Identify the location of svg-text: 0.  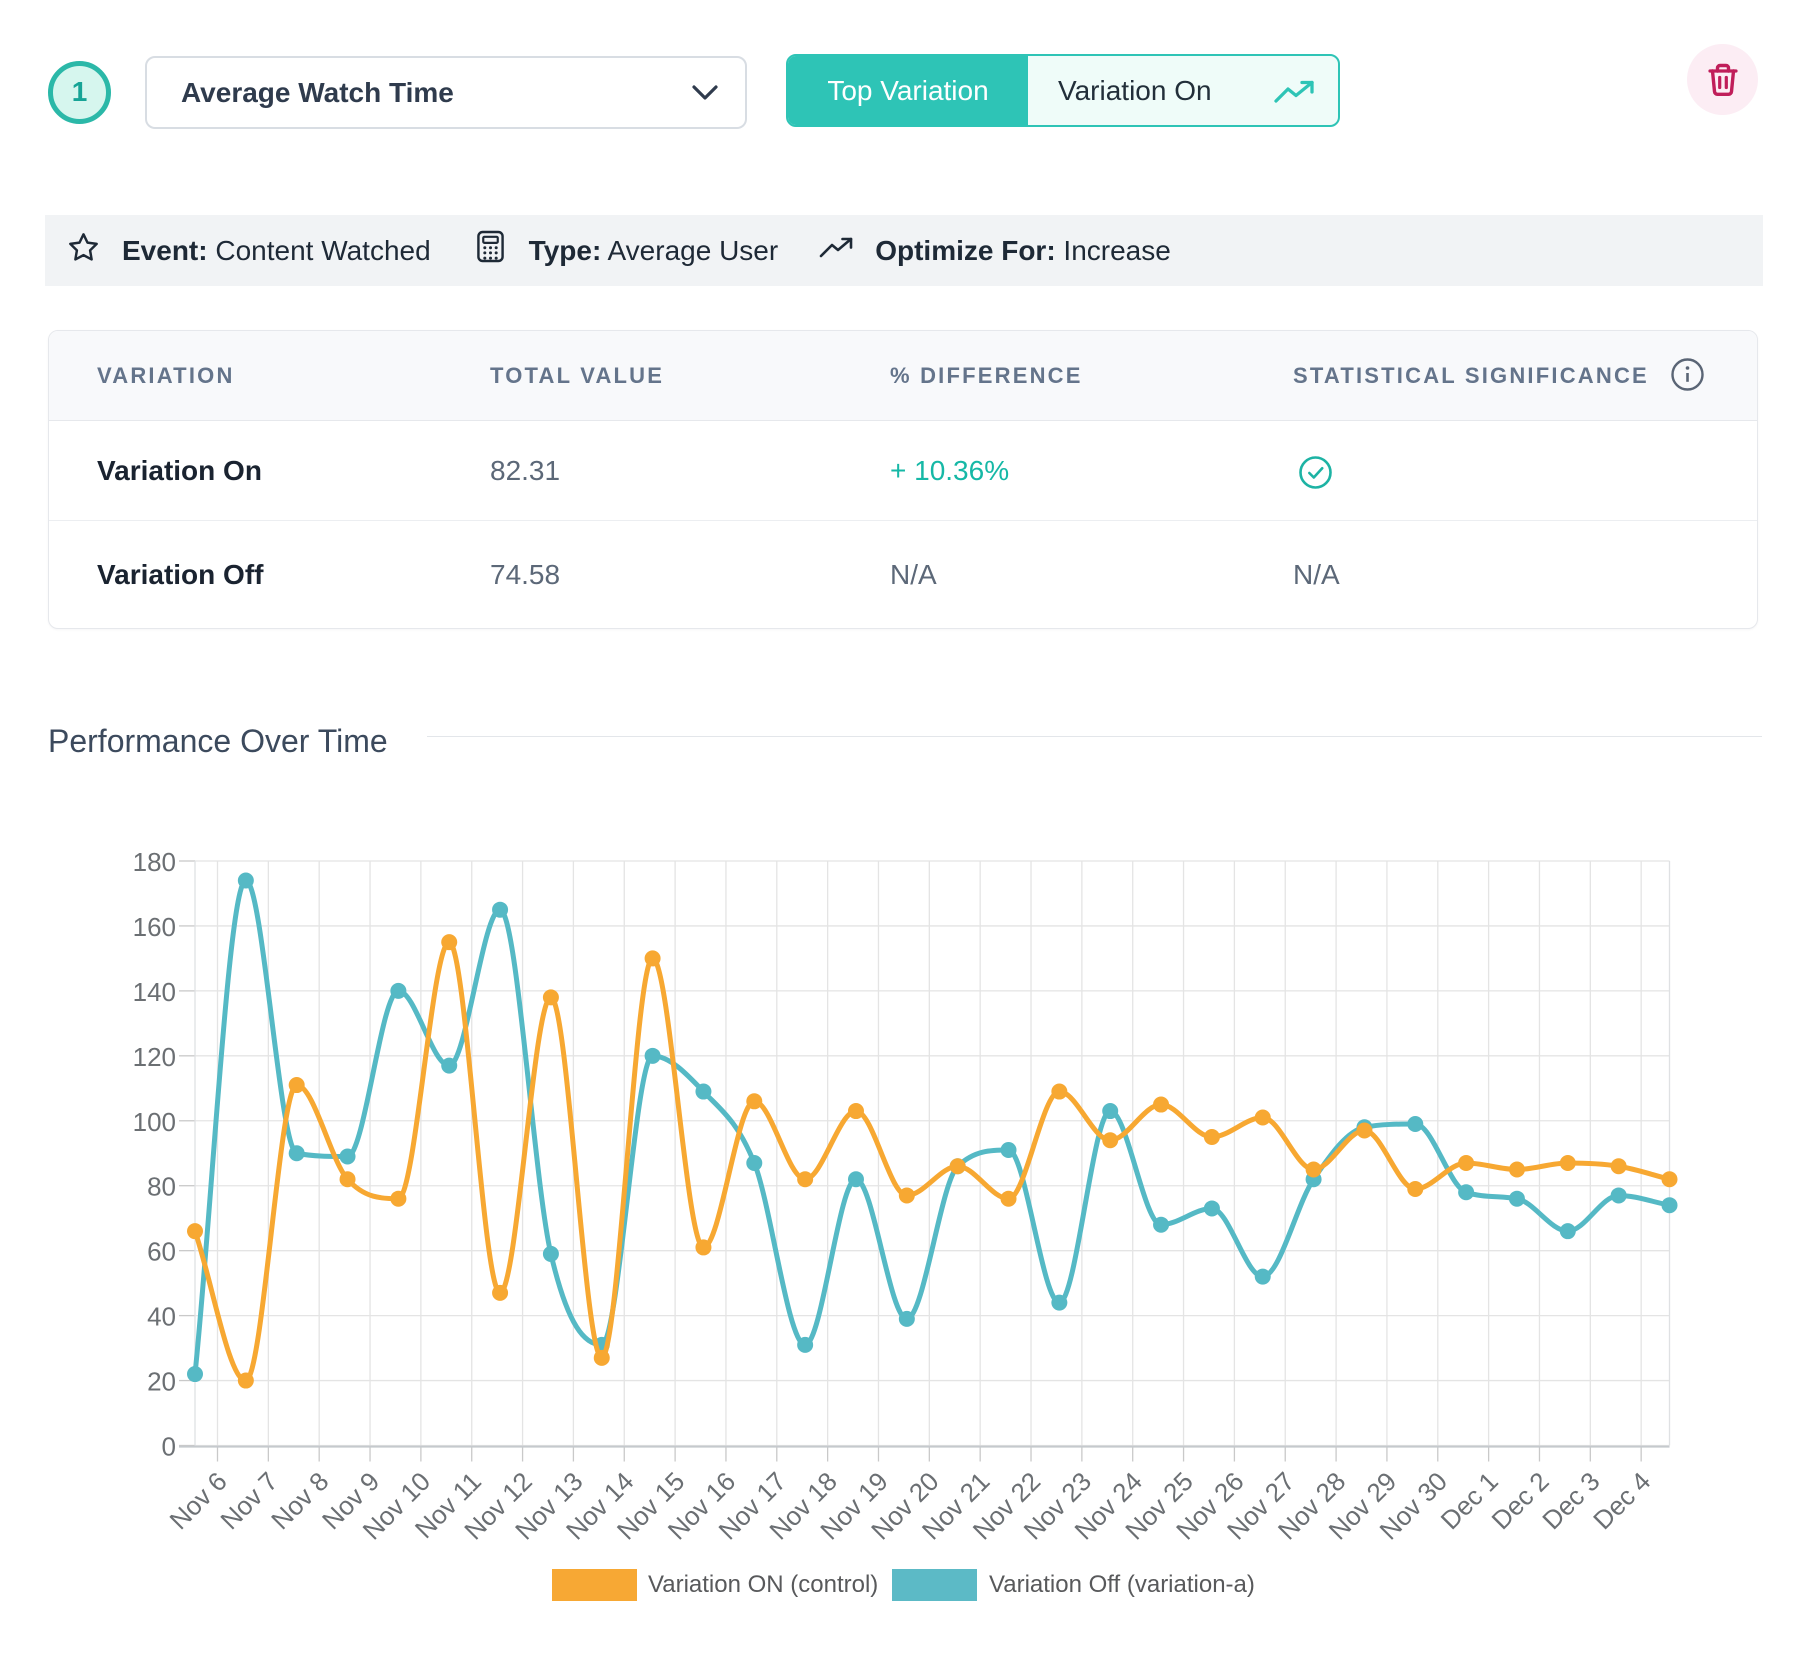
(169, 1447).